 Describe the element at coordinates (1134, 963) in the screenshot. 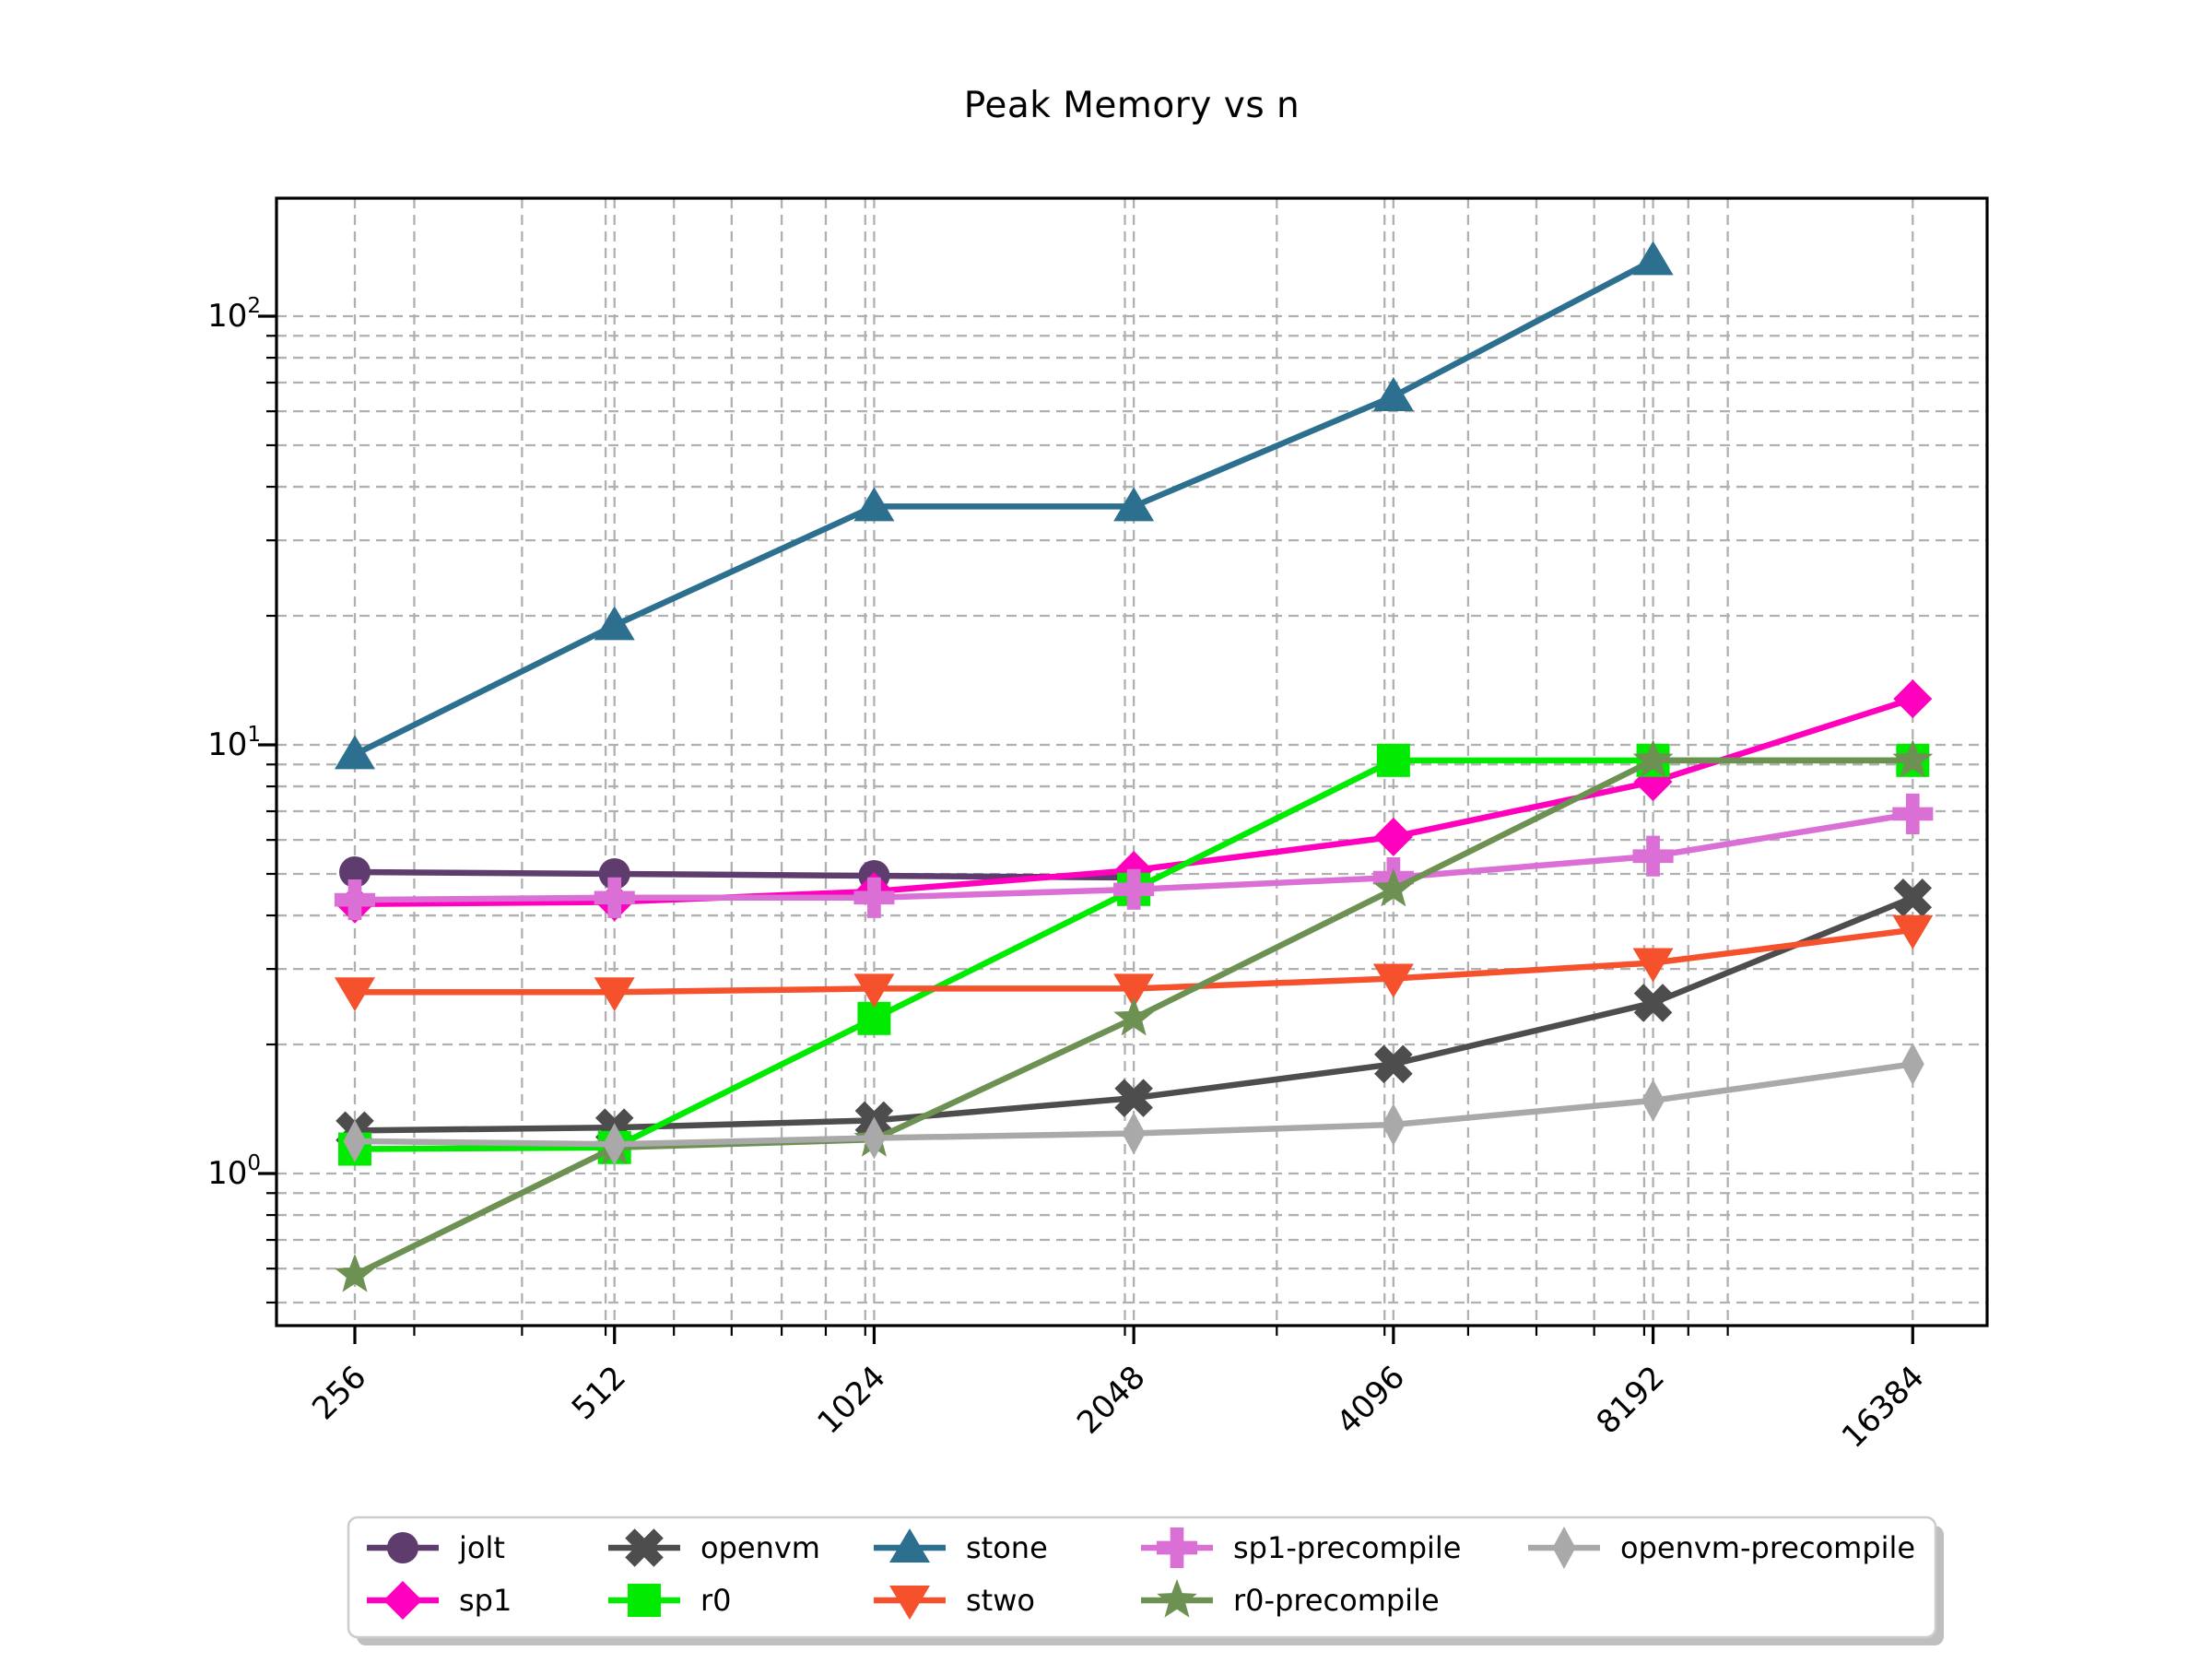

I see `series-stwo` at that location.